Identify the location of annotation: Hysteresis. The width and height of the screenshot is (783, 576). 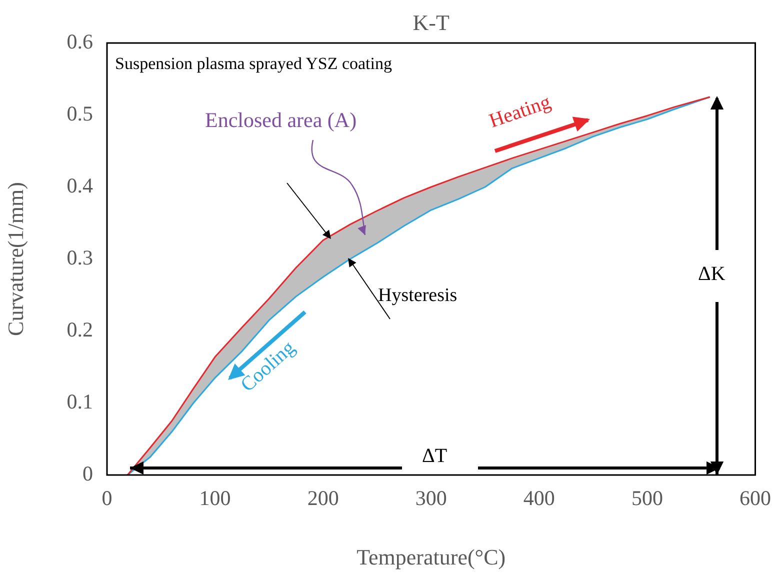
(418, 295).